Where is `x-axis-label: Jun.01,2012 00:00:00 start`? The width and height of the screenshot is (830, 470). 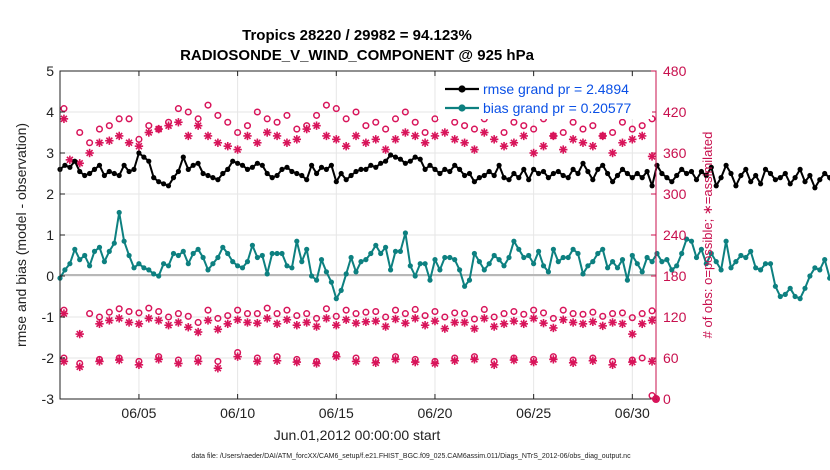 x-axis-label: Jun.01,2012 00:00:00 start is located at coordinates (357, 435).